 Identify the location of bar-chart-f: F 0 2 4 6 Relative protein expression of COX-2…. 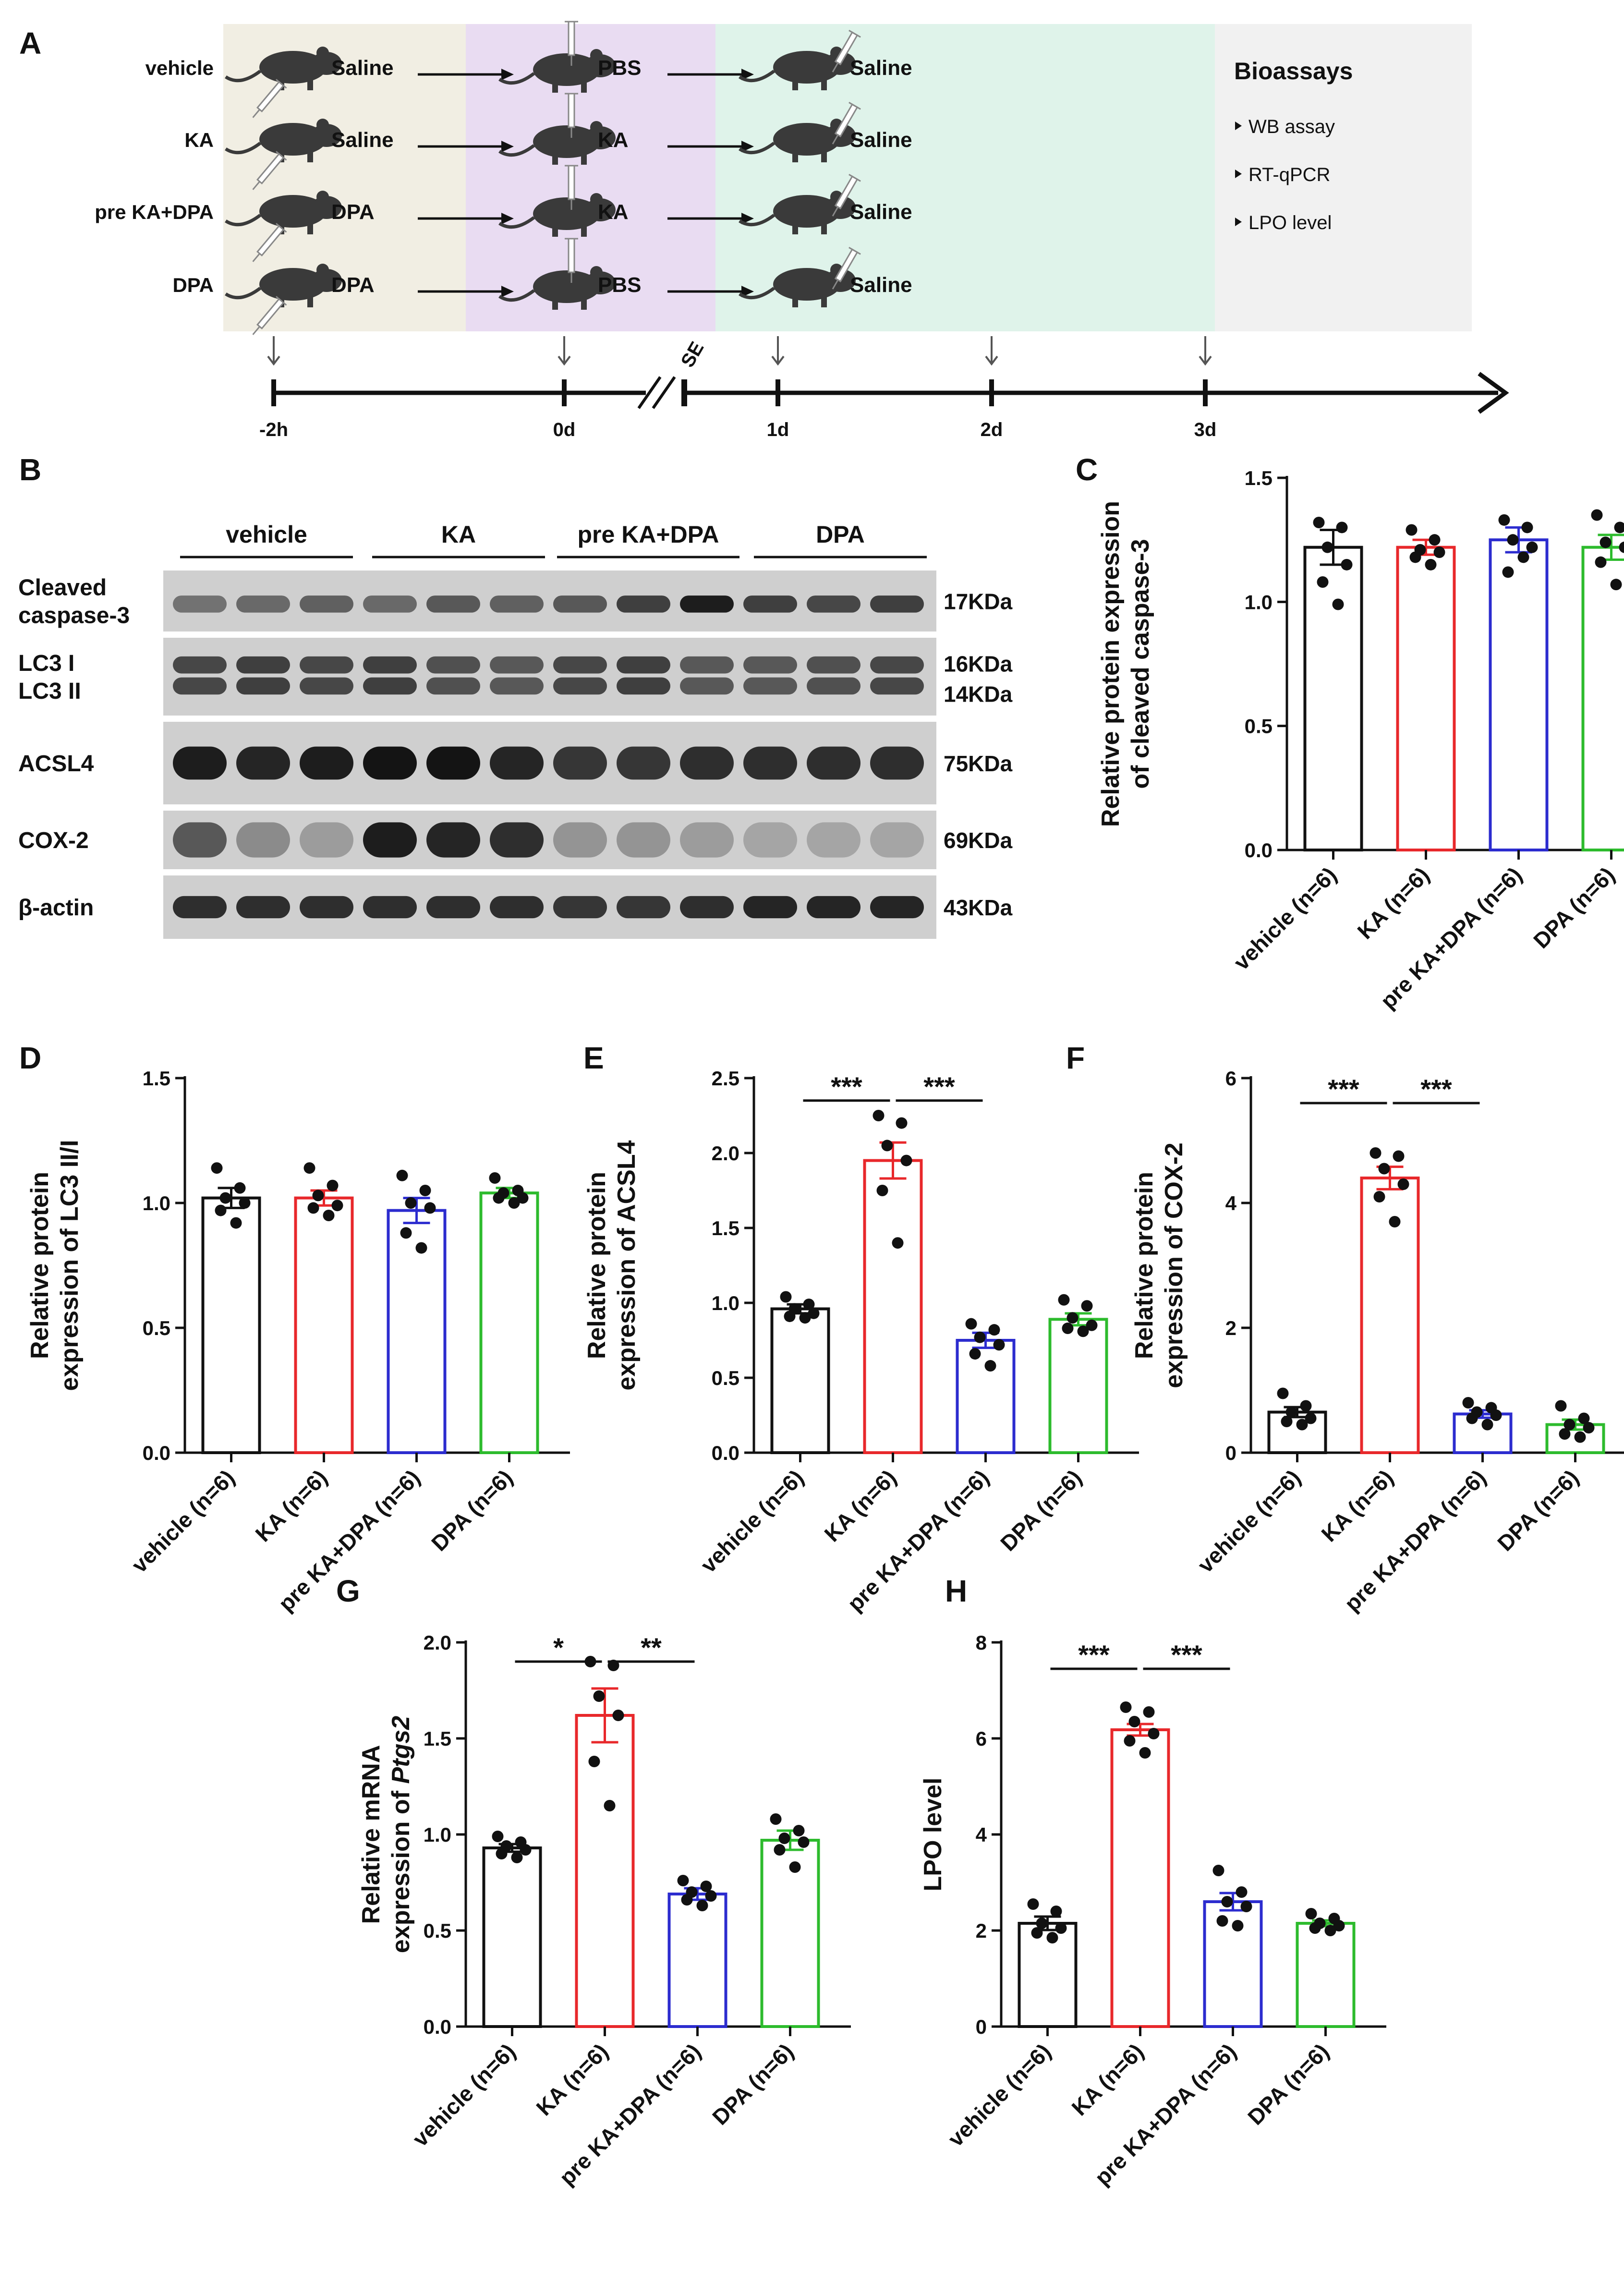
(1345, 1328).